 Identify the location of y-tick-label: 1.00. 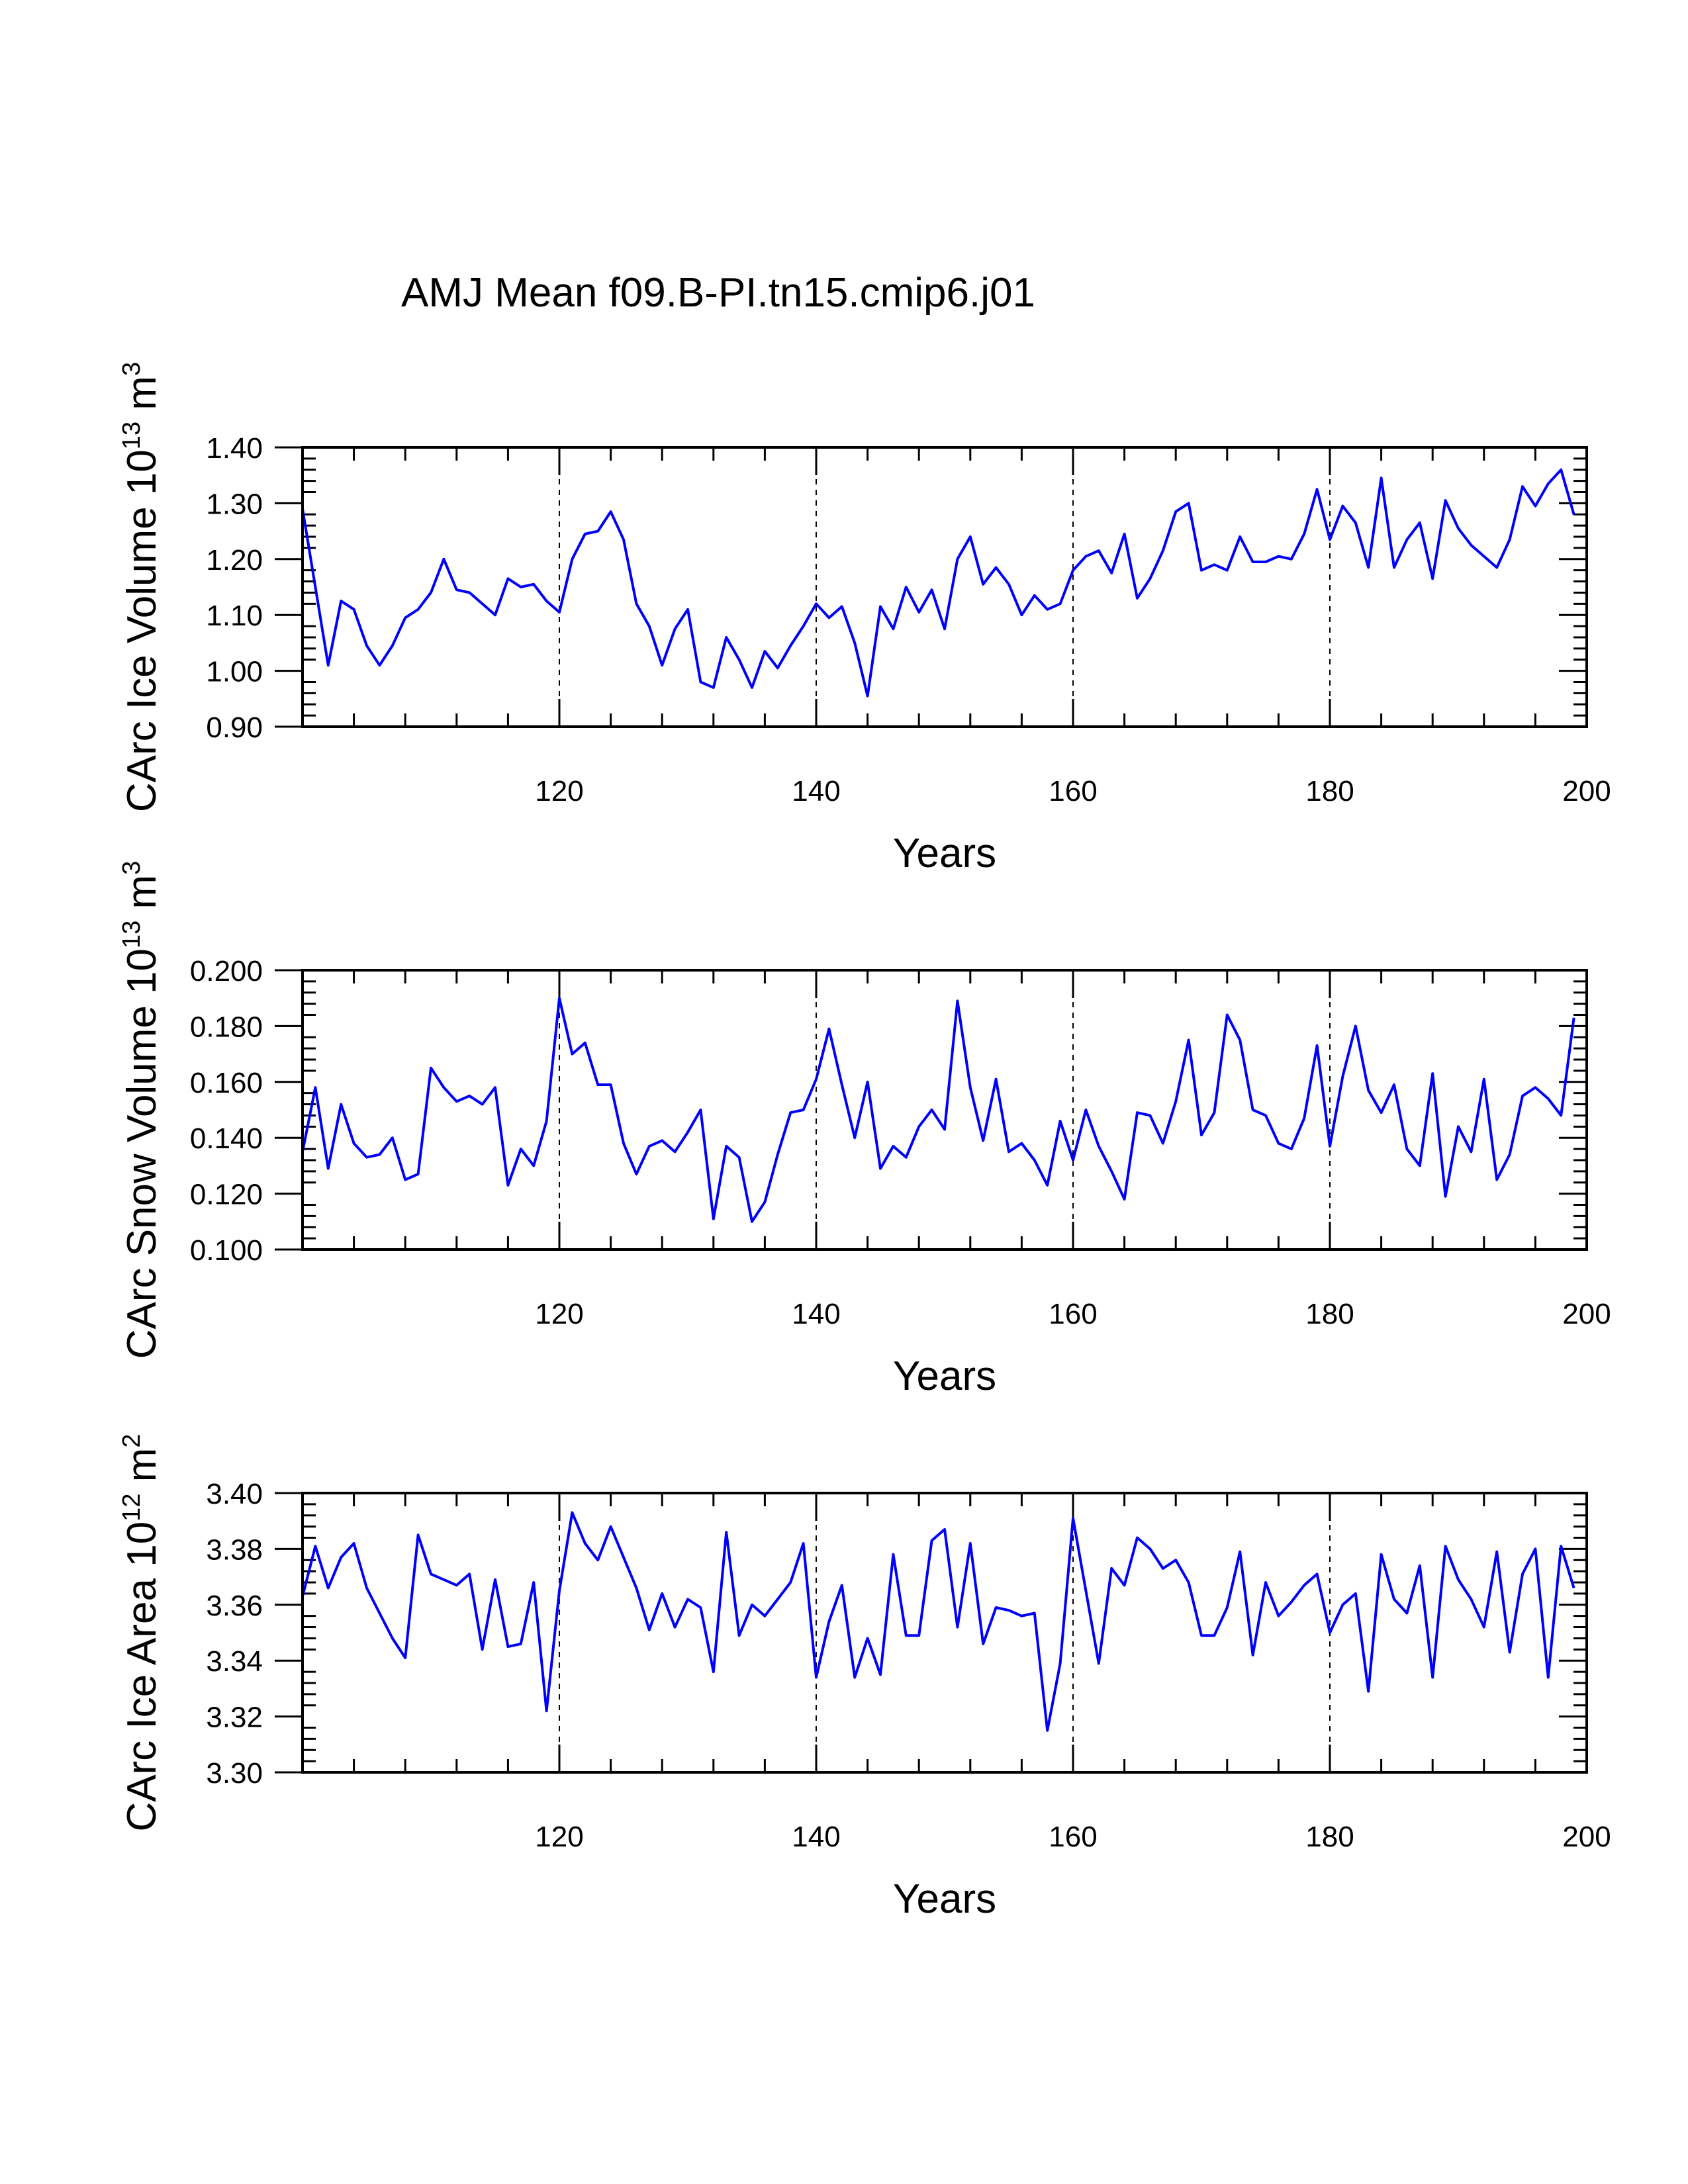
(234, 672).